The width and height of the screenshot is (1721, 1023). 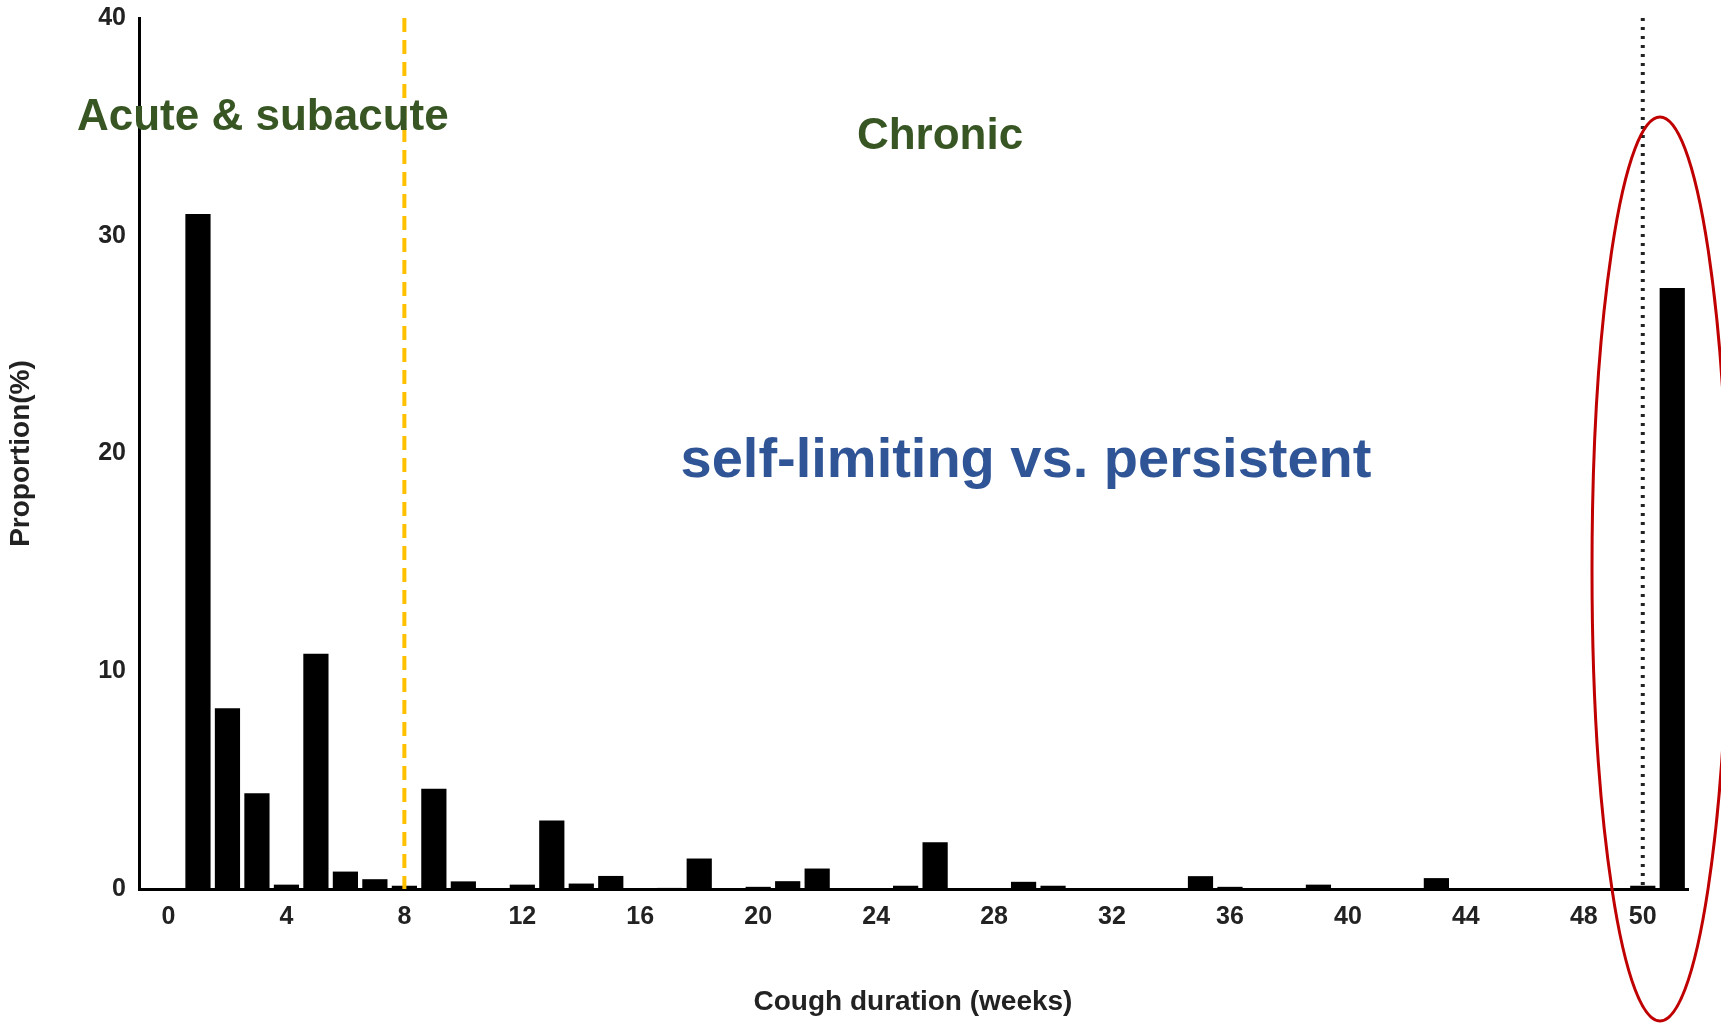 I want to click on x-tick-label: 44, so click(x=1465, y=914).